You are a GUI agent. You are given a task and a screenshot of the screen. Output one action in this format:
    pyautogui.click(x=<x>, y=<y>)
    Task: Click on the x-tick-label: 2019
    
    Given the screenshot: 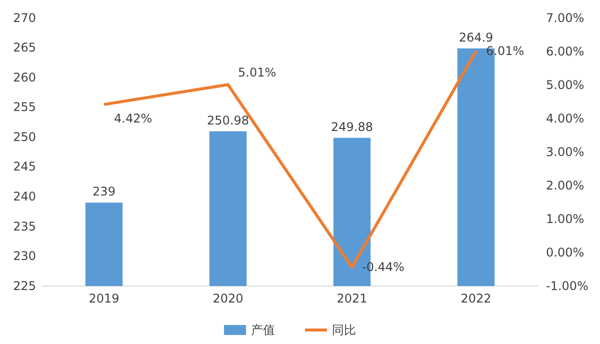 What is the action you would take?
    pyautogui.click(x=104, y=299)
    